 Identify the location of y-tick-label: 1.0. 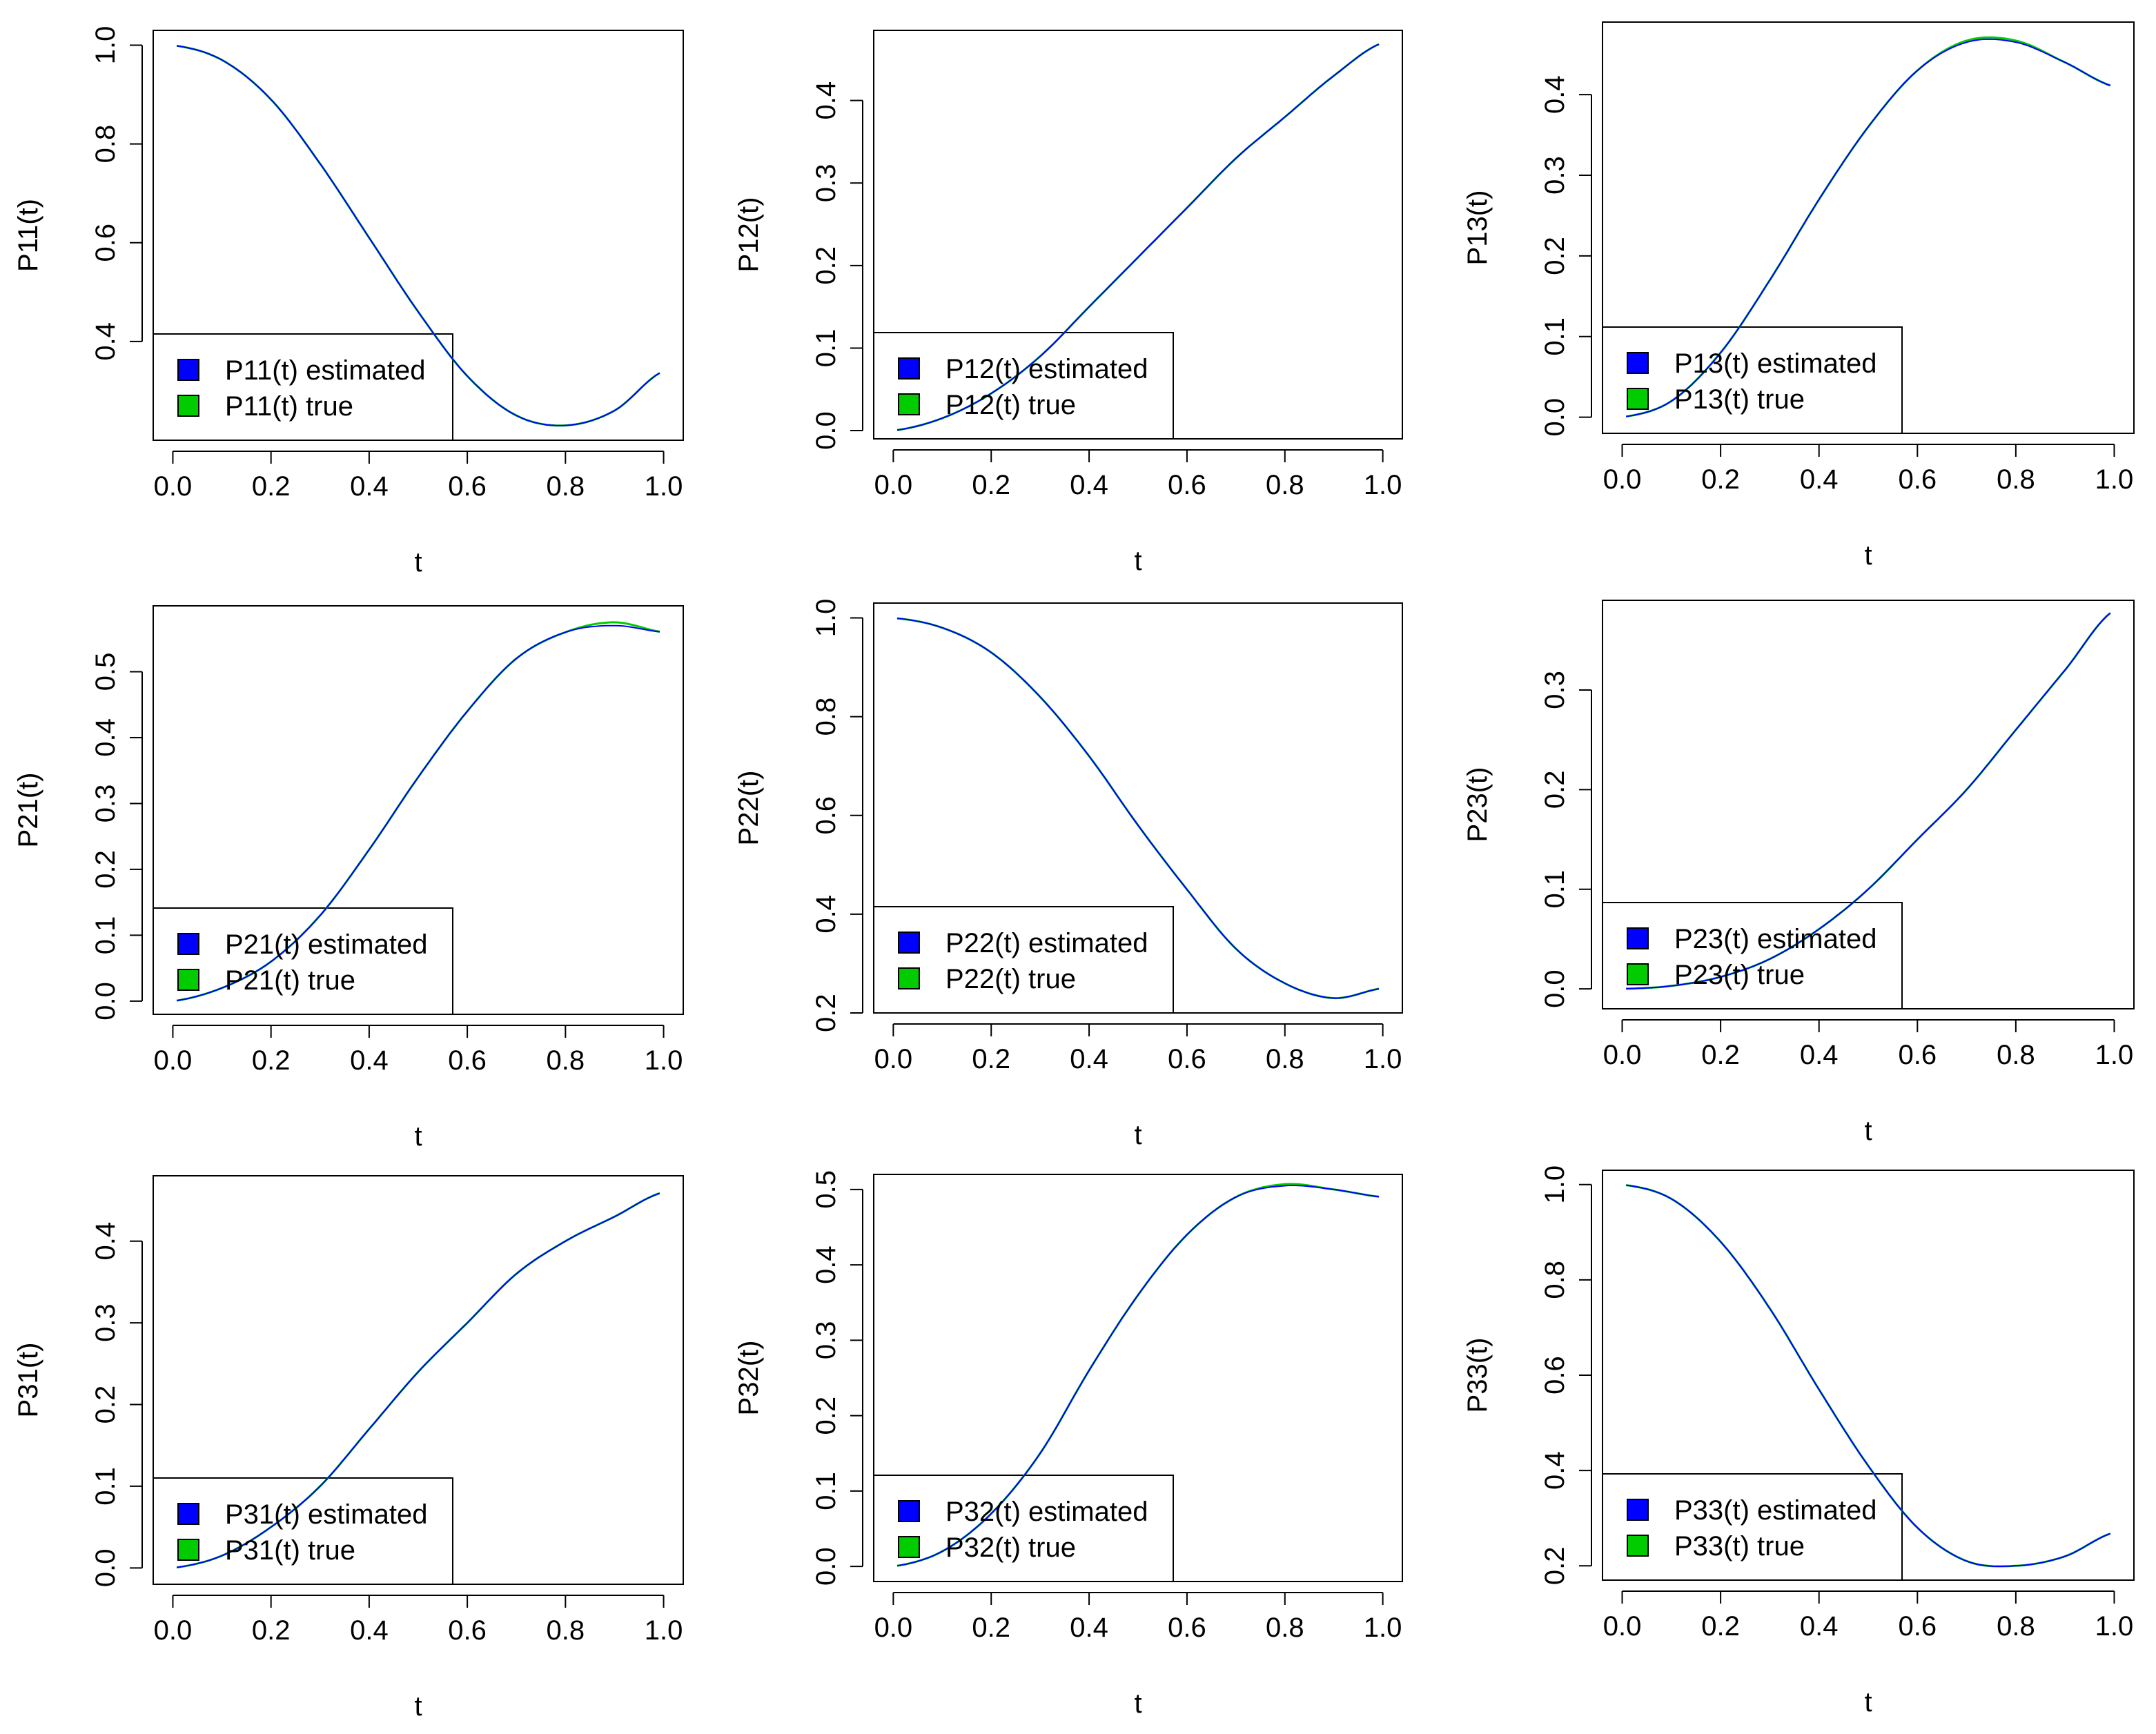
(105, 46).